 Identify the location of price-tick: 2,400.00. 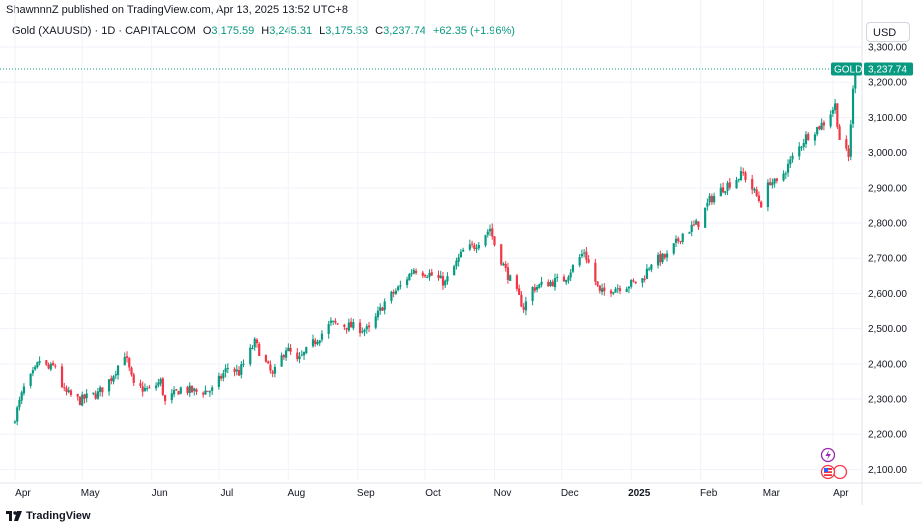
(887, 364).